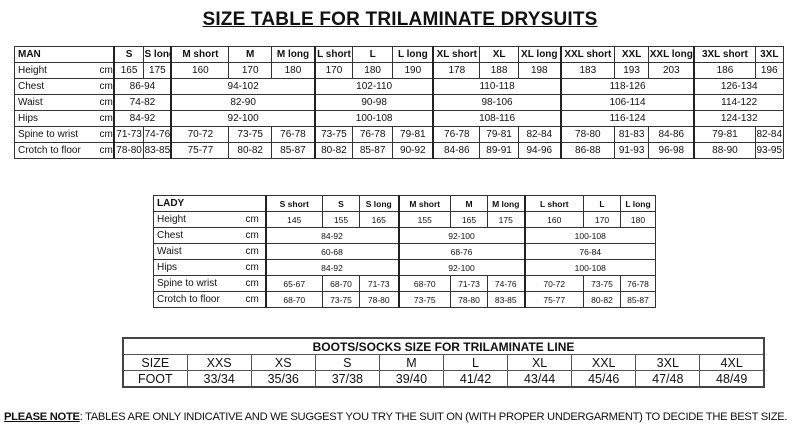 The width and height of the screenshot is (800, 444). Describe the element at coordinates (411, 362) in the screenshot. I see `boot-size: M` at that location.